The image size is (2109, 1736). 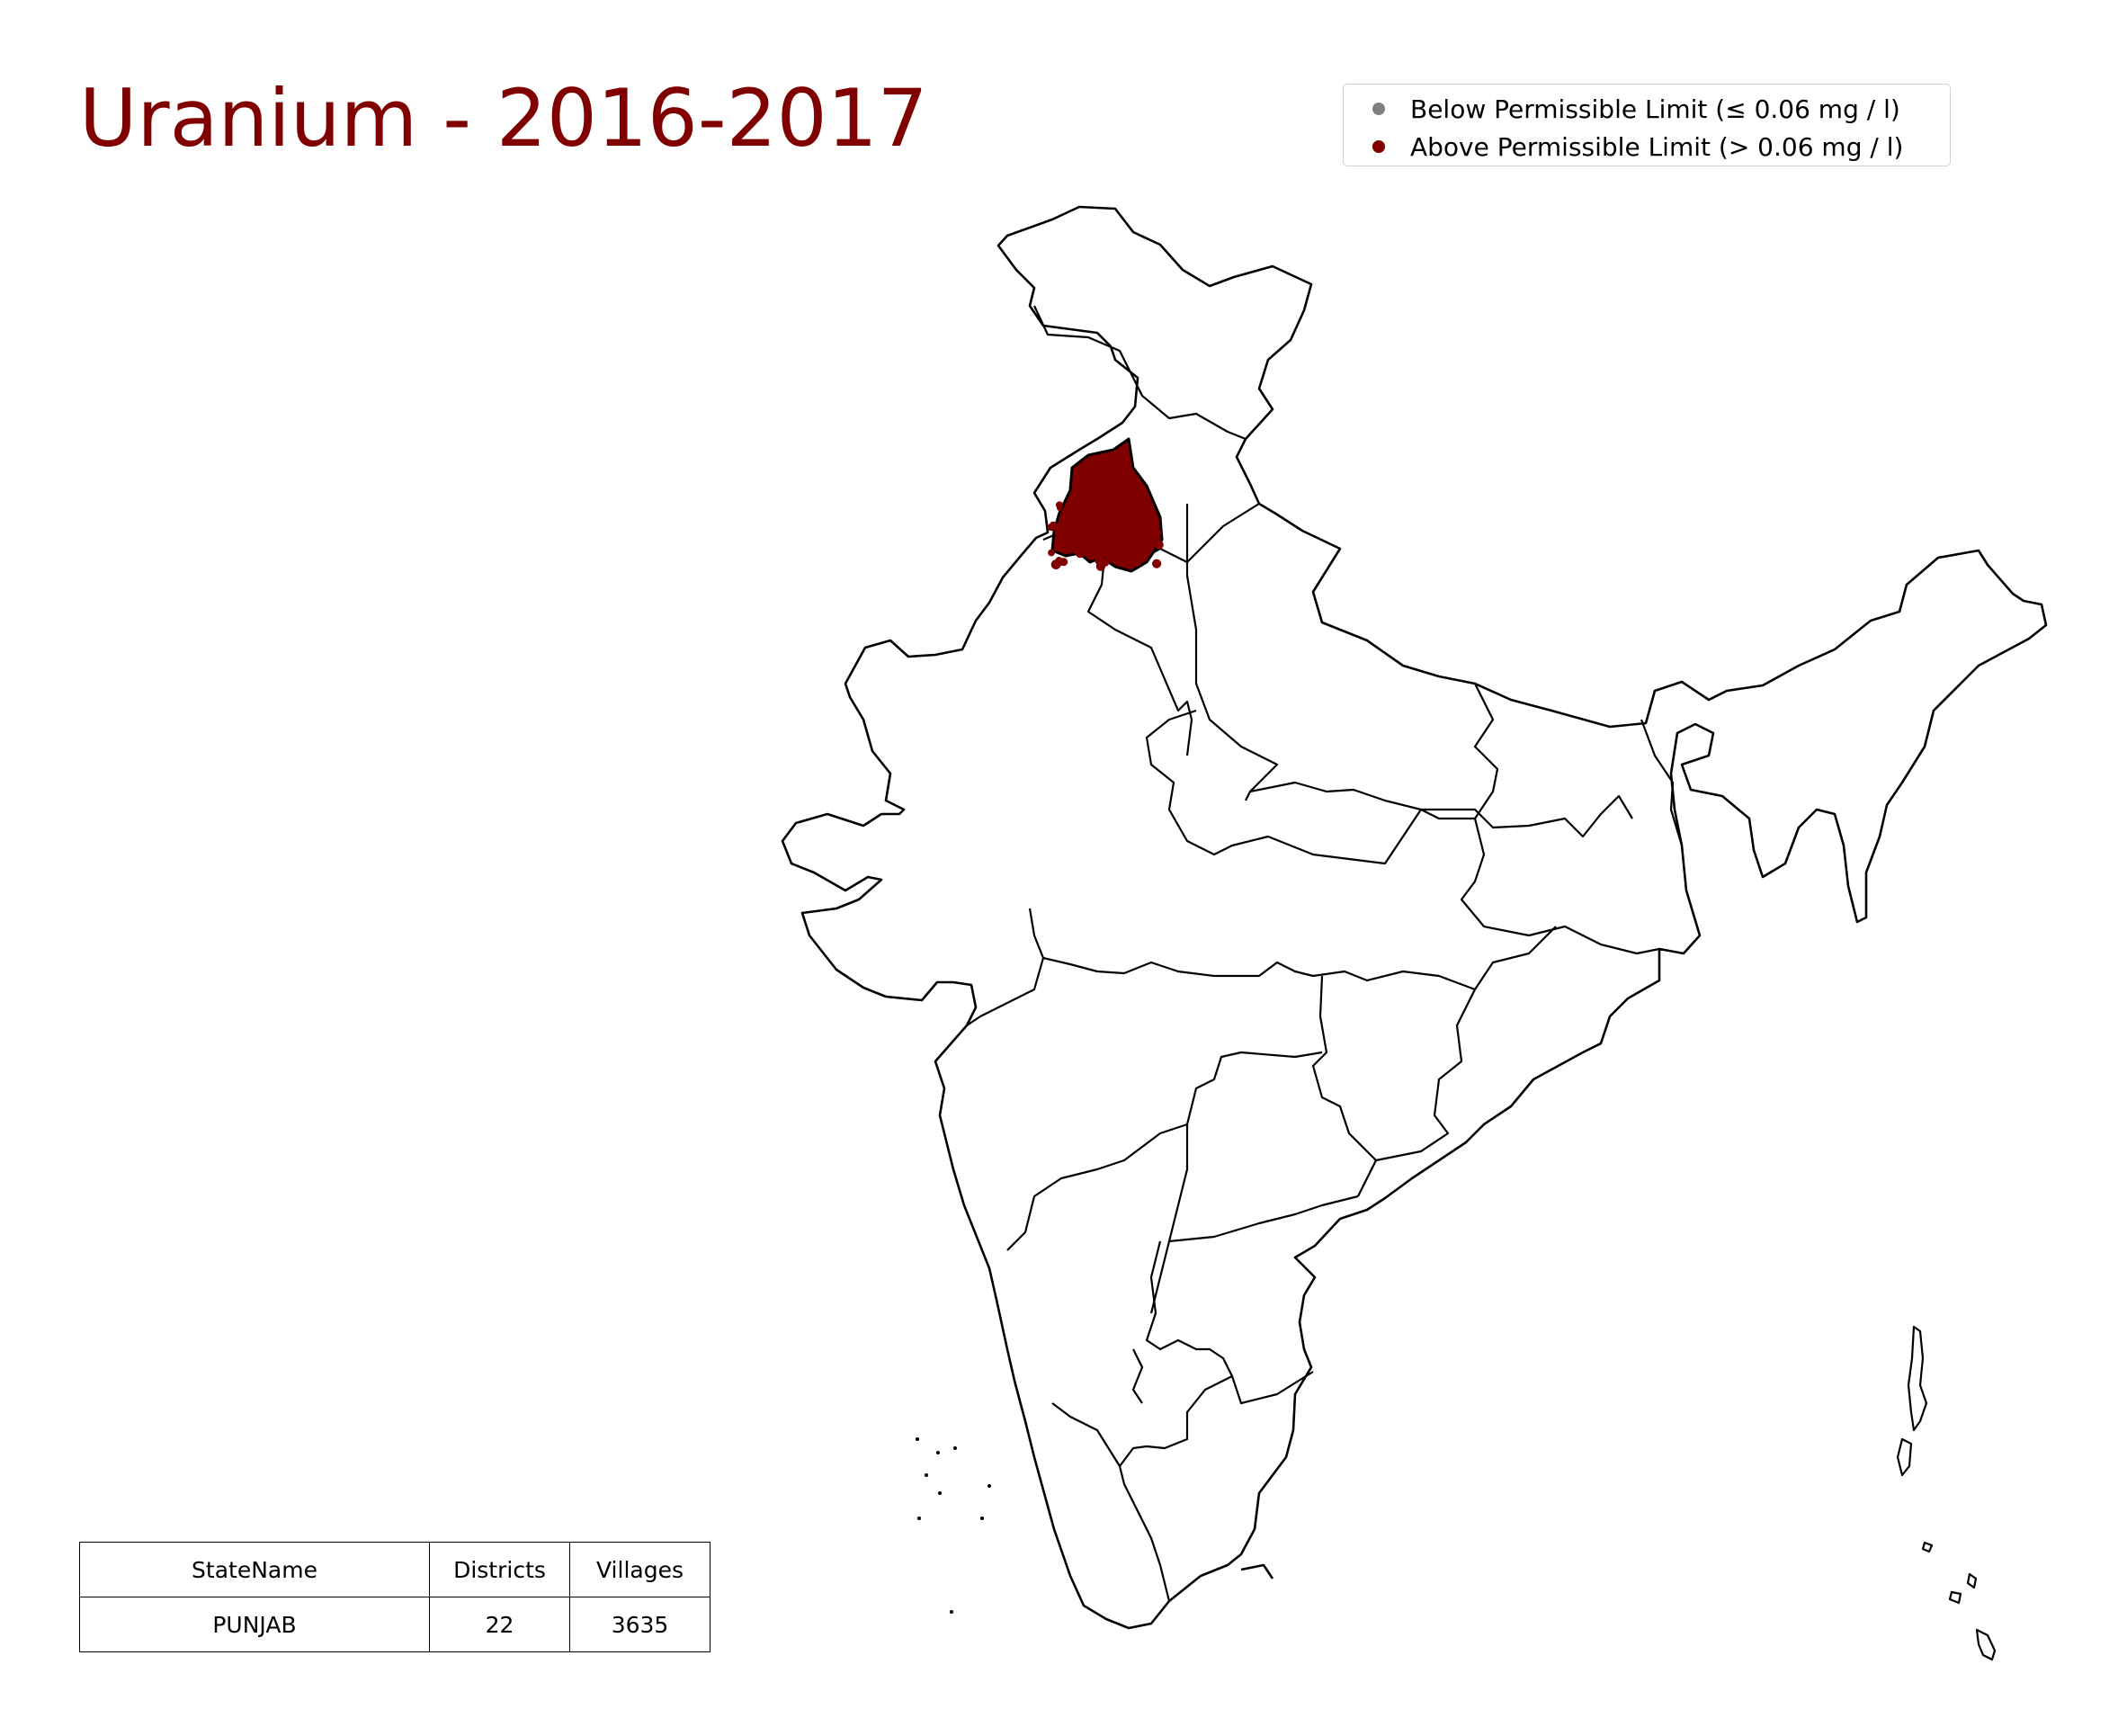 What do you see at coordinates (1379, 109) in the screenshot?
I see `legend-marker-below` at bounding box center [1379, 109].